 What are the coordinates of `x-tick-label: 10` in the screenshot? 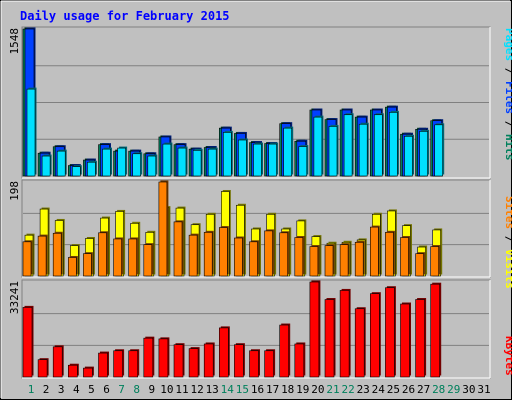 It's located at (166, 389).